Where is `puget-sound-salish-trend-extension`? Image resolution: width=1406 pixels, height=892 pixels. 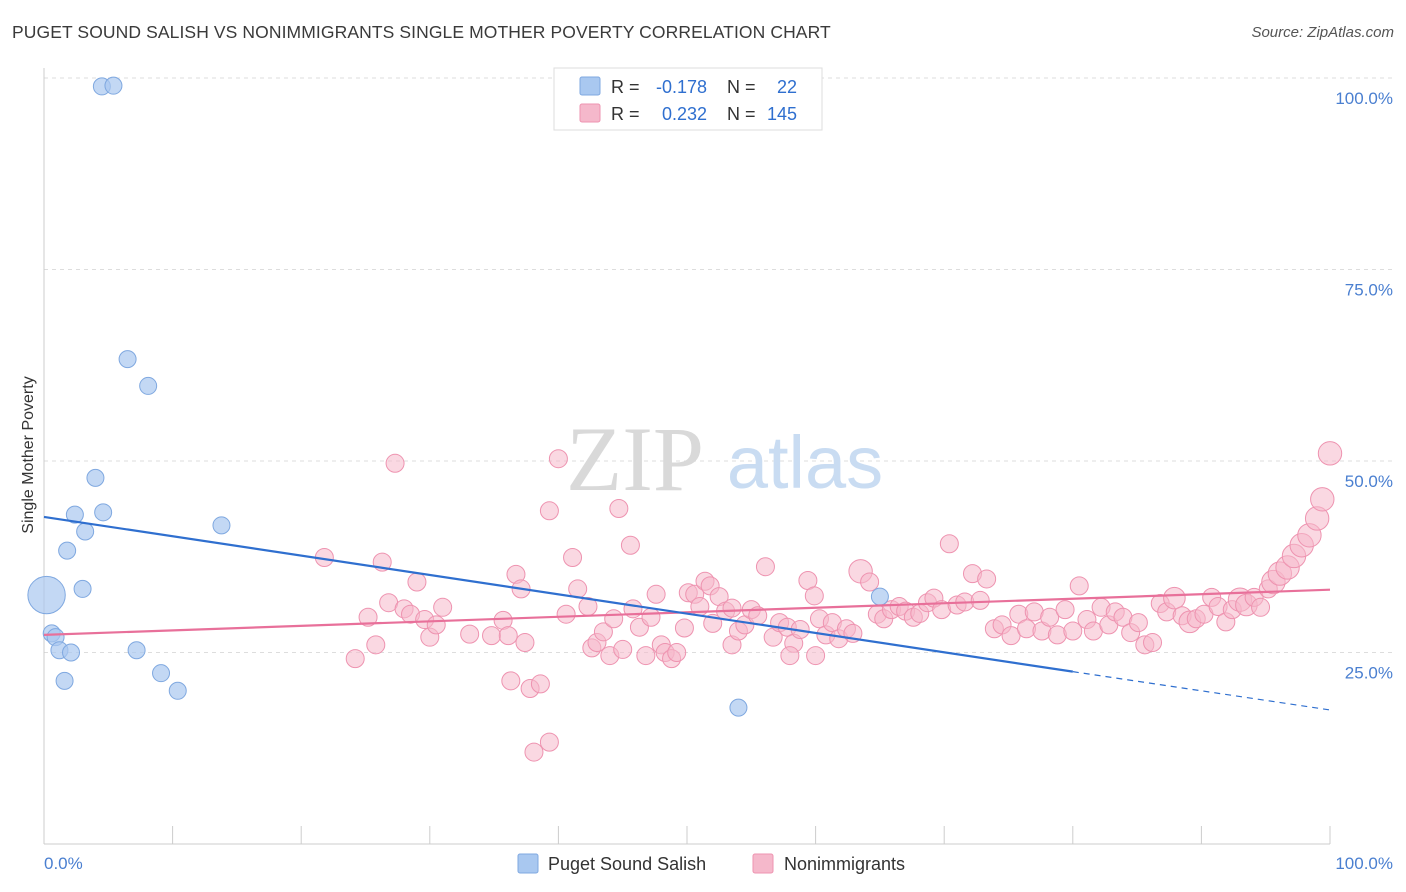 puget-sound-salish-trend-extension is located at coordinates (1201, 691).